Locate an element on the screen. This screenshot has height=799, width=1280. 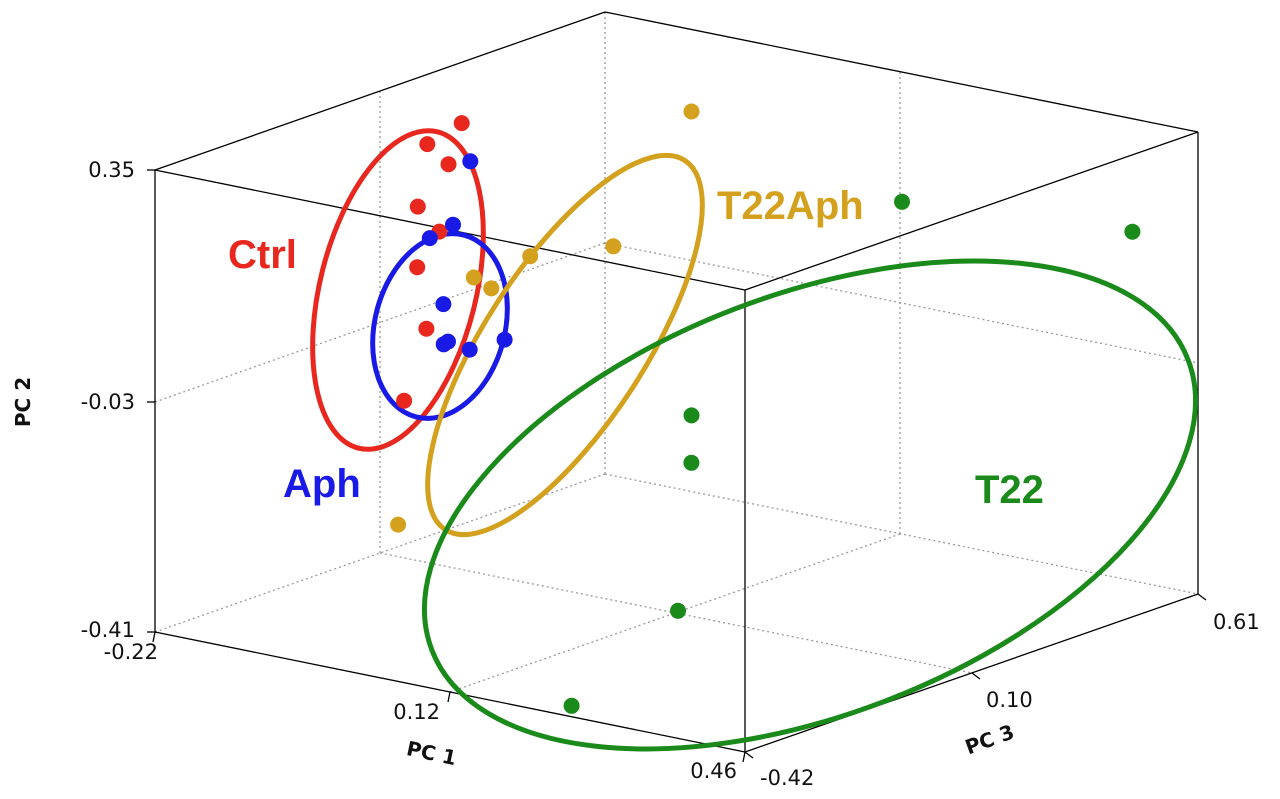
grid-pc2-mid-right is located at coordinates (901, 303).